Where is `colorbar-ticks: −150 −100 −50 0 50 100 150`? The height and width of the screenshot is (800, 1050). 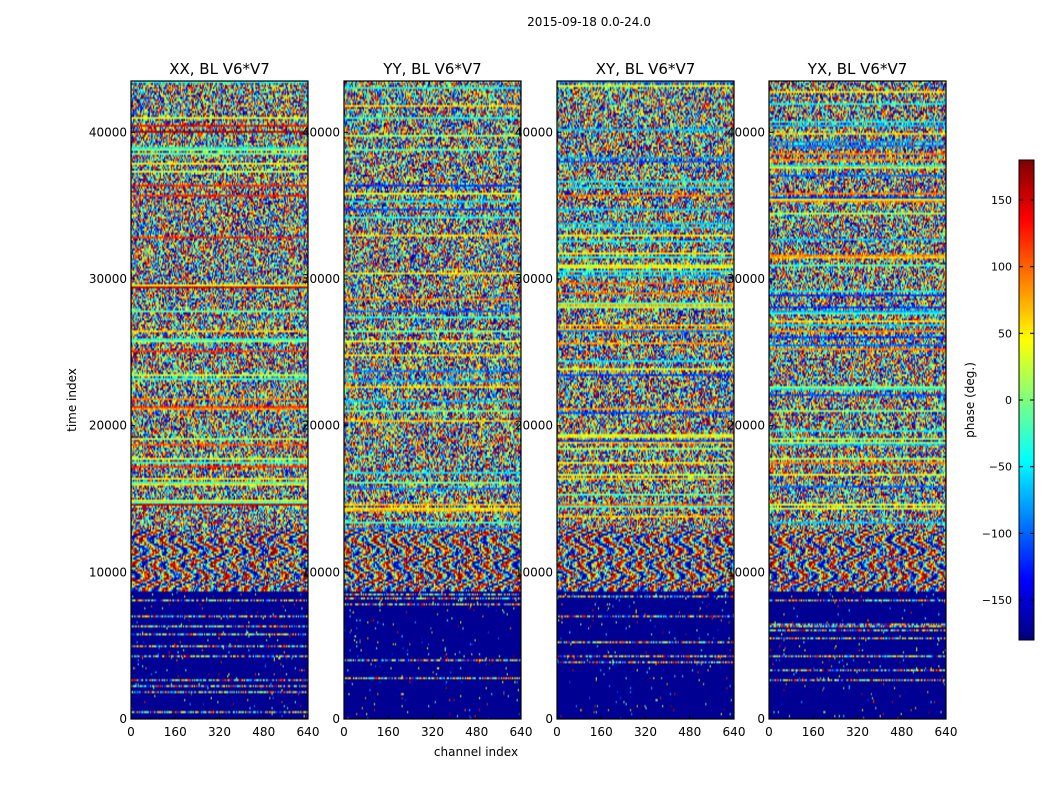
colorbar-ticks: −150 −100 −50 0 50 100 150 is located at coordinates (1008, 400).